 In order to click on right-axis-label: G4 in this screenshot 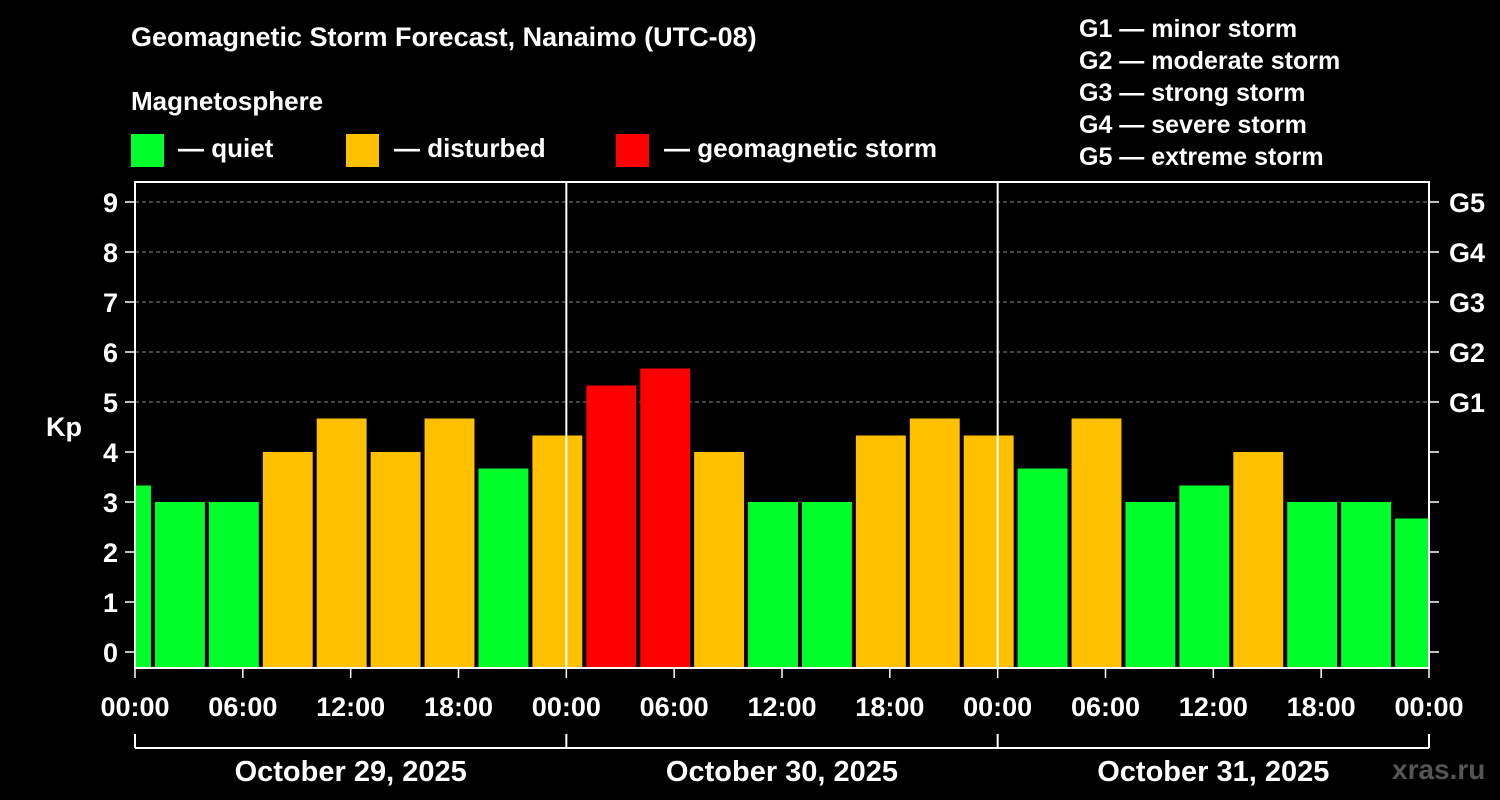, I will do `click(1467, 253)`.